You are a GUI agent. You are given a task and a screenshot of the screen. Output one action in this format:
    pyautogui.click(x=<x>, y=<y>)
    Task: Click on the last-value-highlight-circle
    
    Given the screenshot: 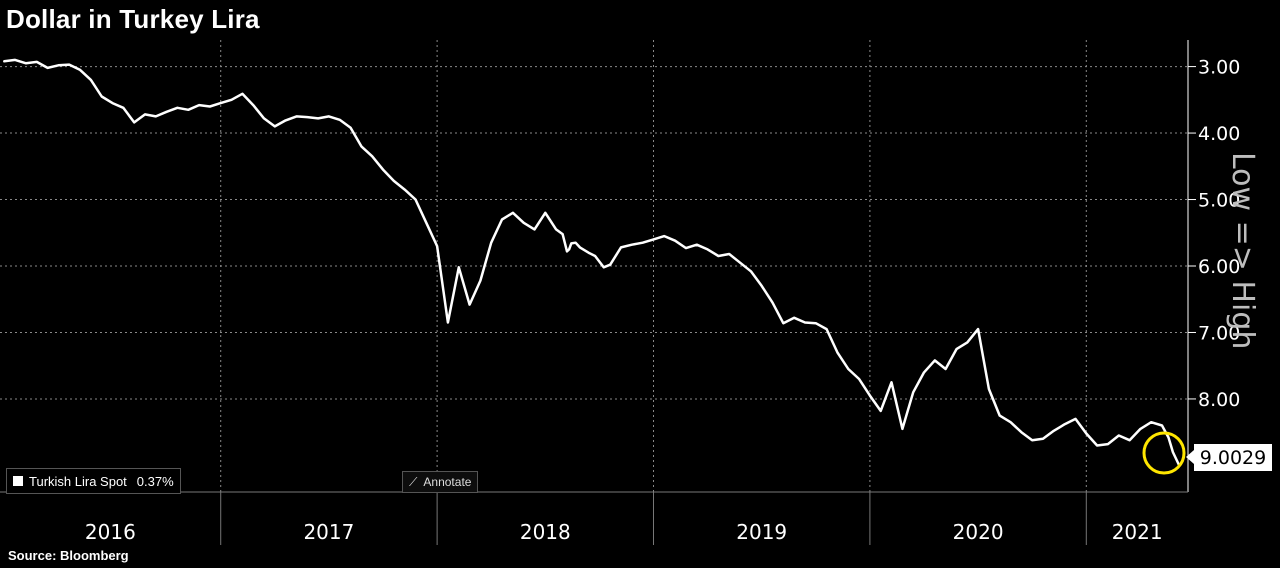 What is the action you would take?
    pyautogui.click(x=1164, y=453)
    